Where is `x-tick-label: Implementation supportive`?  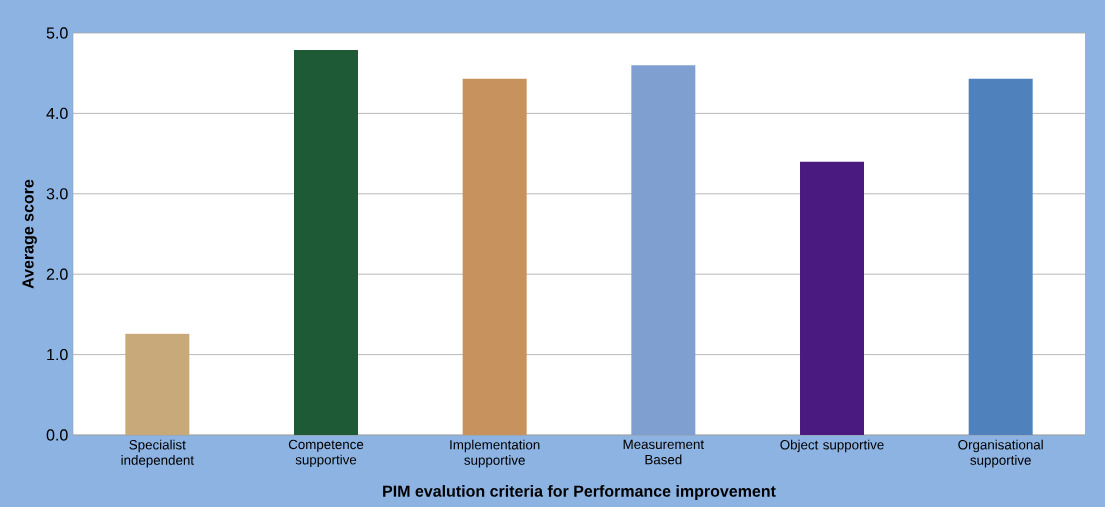
x-tick-label: Implementation supportive is located at coordinates (495, 453).